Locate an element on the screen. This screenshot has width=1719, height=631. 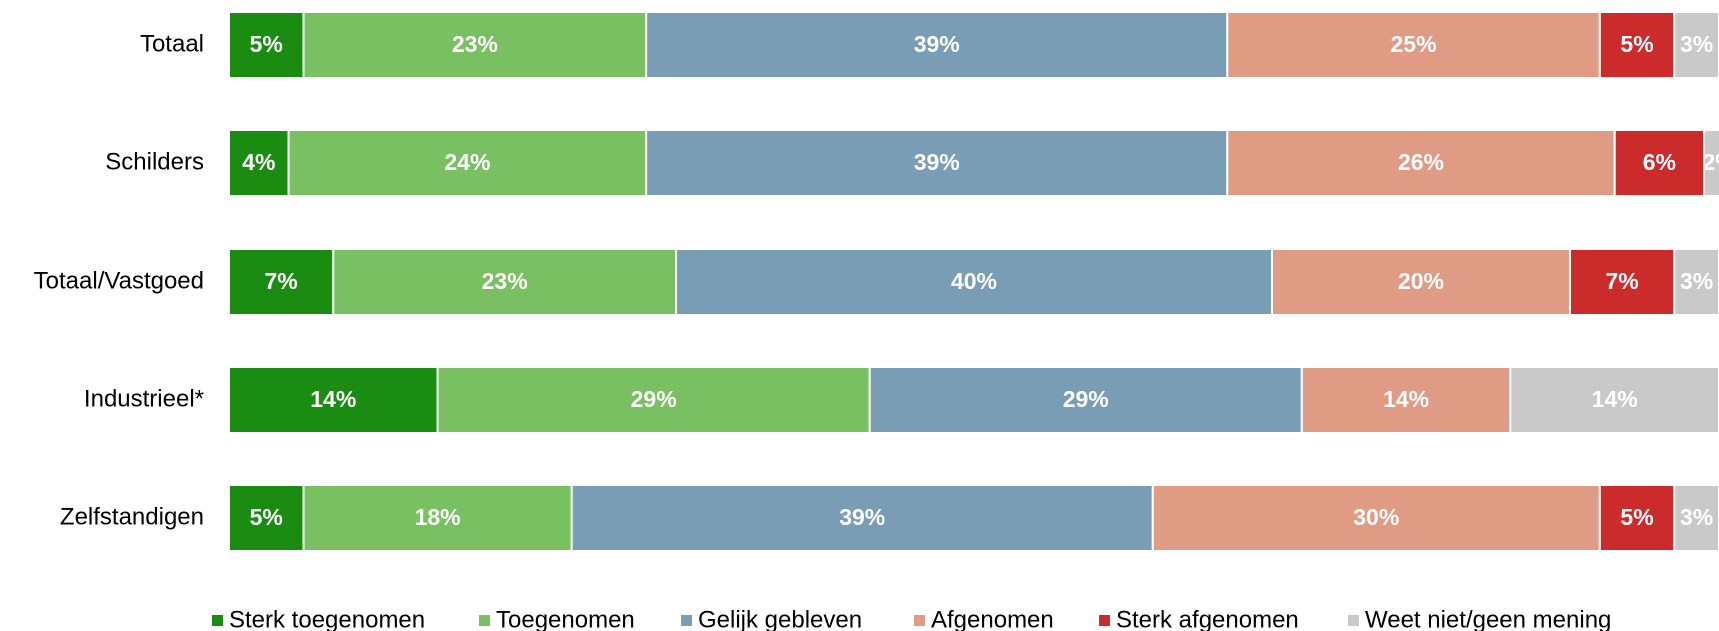
data-label: 25% is located at coordinates (1414, 44).